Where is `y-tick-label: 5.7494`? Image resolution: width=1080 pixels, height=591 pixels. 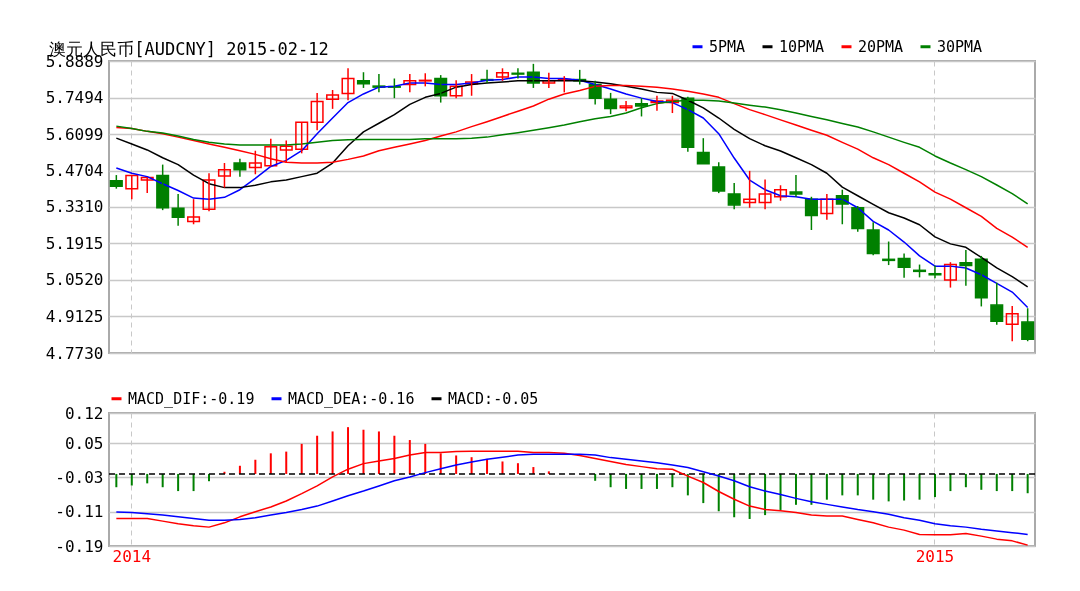
y-tick-label: 5.7494 is located at coordinates (74, 97).